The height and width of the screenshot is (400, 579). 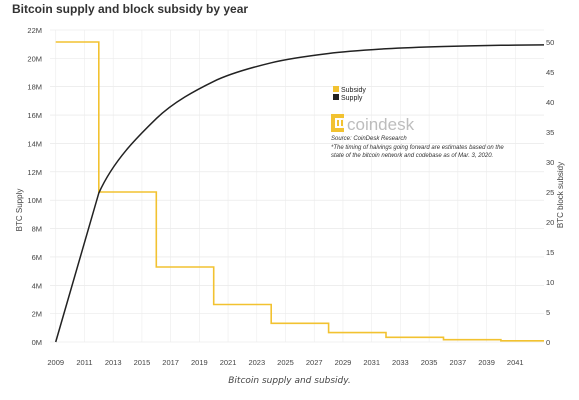 What do you see at coordinates (381, 124) in the screenshot?
I see `brand-name: coindesk` at bounding box center [381, 124].